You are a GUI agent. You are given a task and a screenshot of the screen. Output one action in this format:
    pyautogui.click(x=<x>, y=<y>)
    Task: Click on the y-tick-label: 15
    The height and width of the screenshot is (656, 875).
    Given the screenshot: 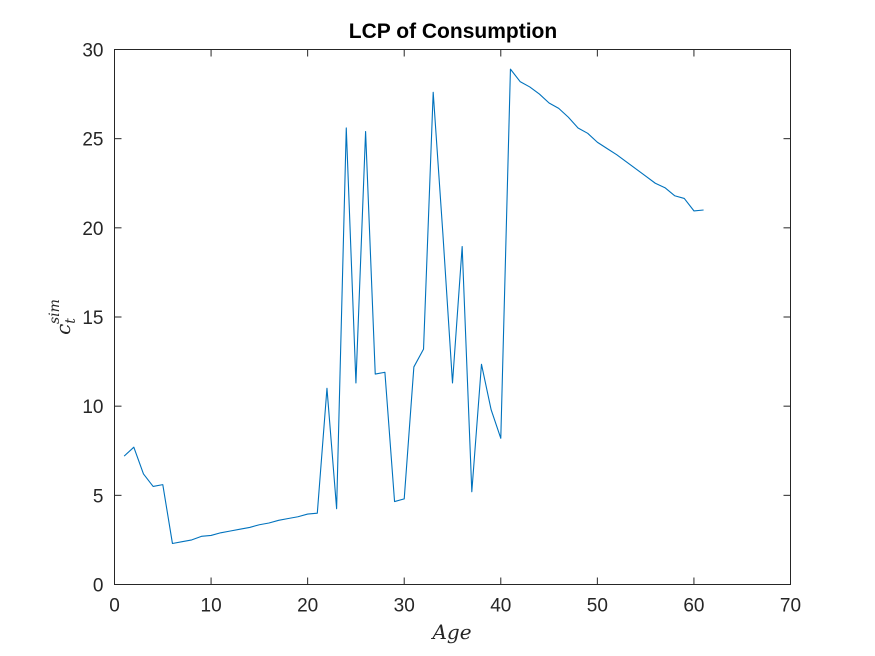 What is the action you would take?
    pyautogui.click(x=92, y=318)
    